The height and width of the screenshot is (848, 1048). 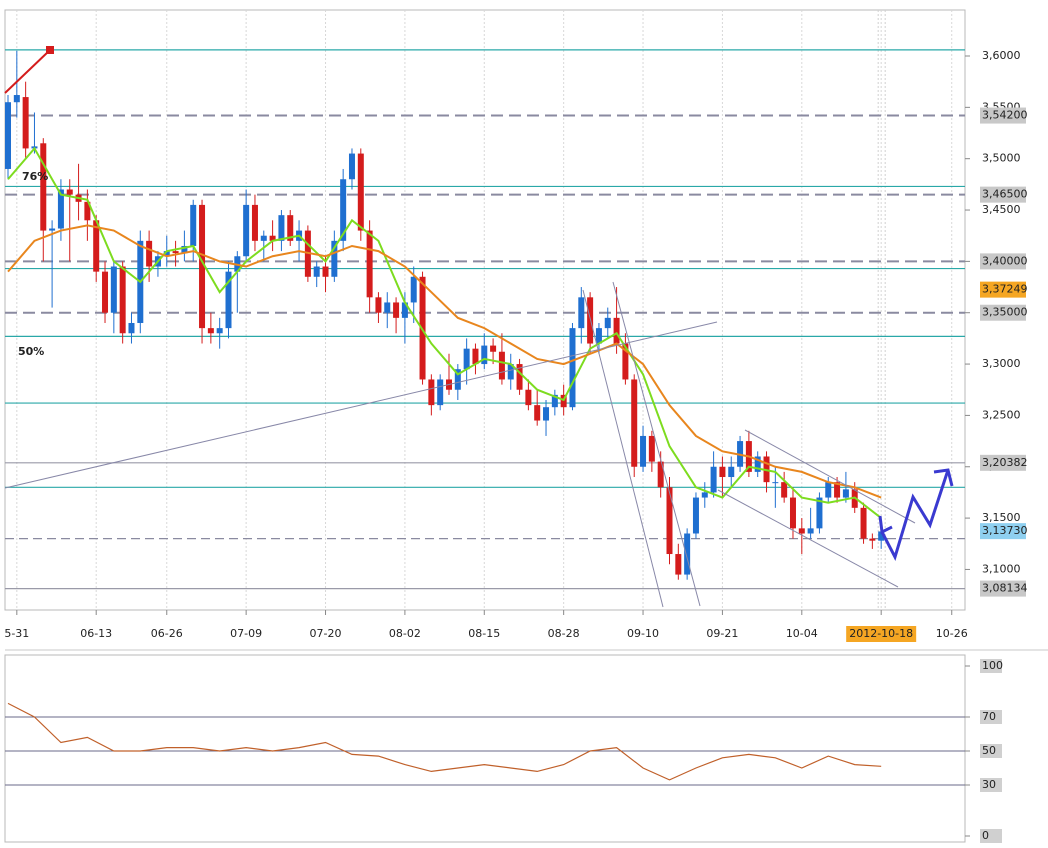 I want to click on rsi-line, so click(x=444, y=741).